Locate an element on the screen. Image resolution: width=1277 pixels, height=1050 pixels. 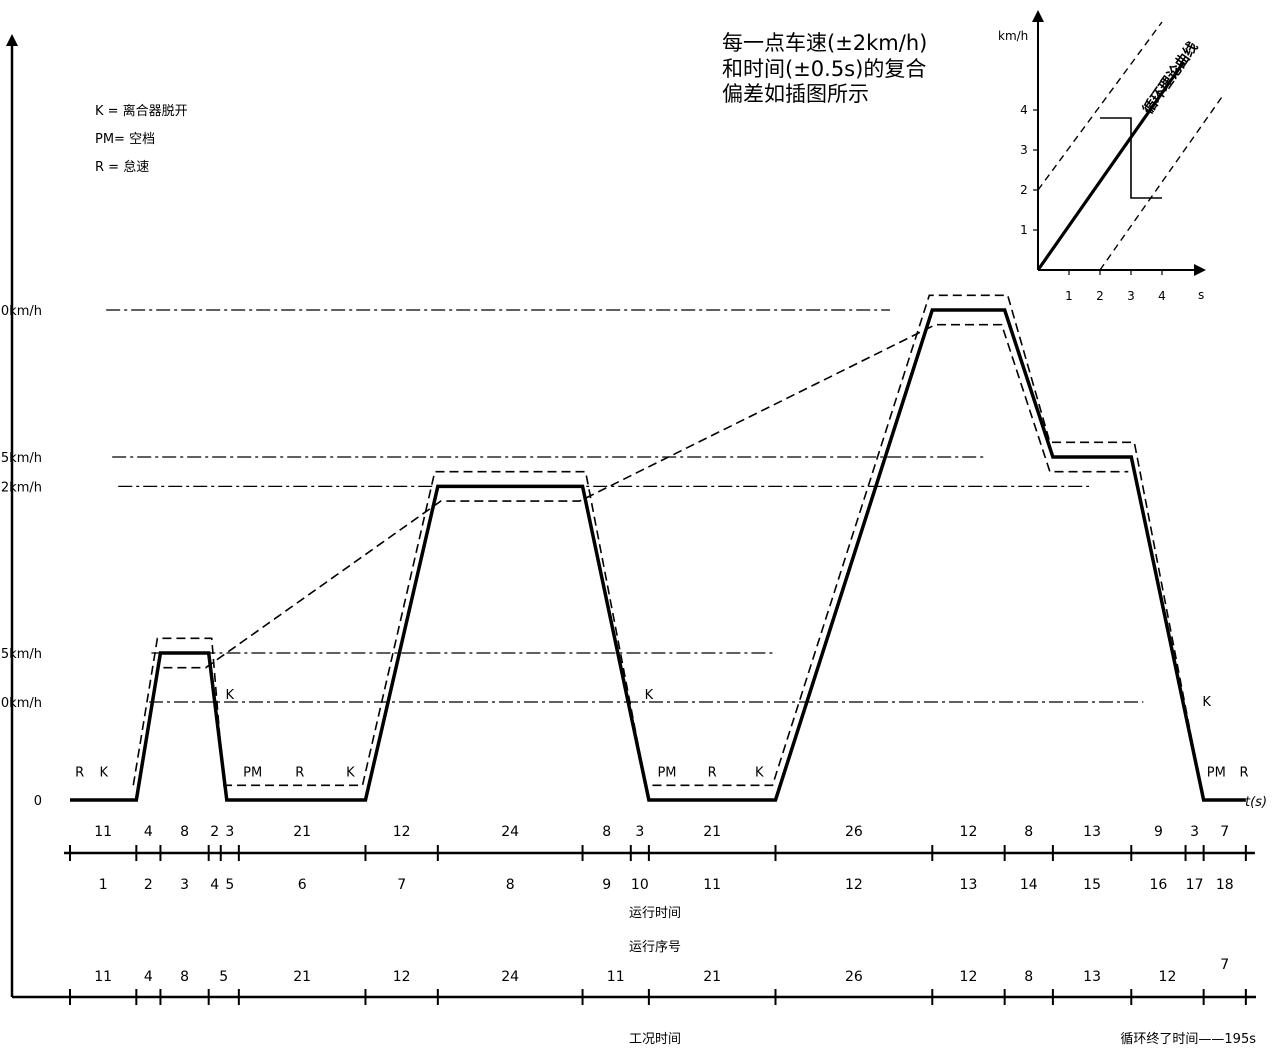
inset-y-unit: km/h is located at coordinates (1013, 36).